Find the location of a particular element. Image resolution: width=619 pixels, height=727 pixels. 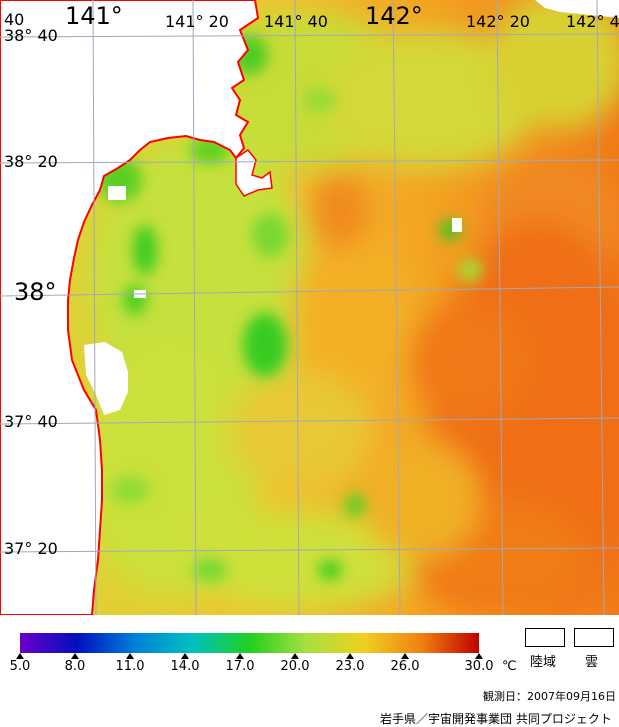

credit-text: 岩手県／宇宙開発事業団 共同プロジェクト is located at coordinates (496, 719).